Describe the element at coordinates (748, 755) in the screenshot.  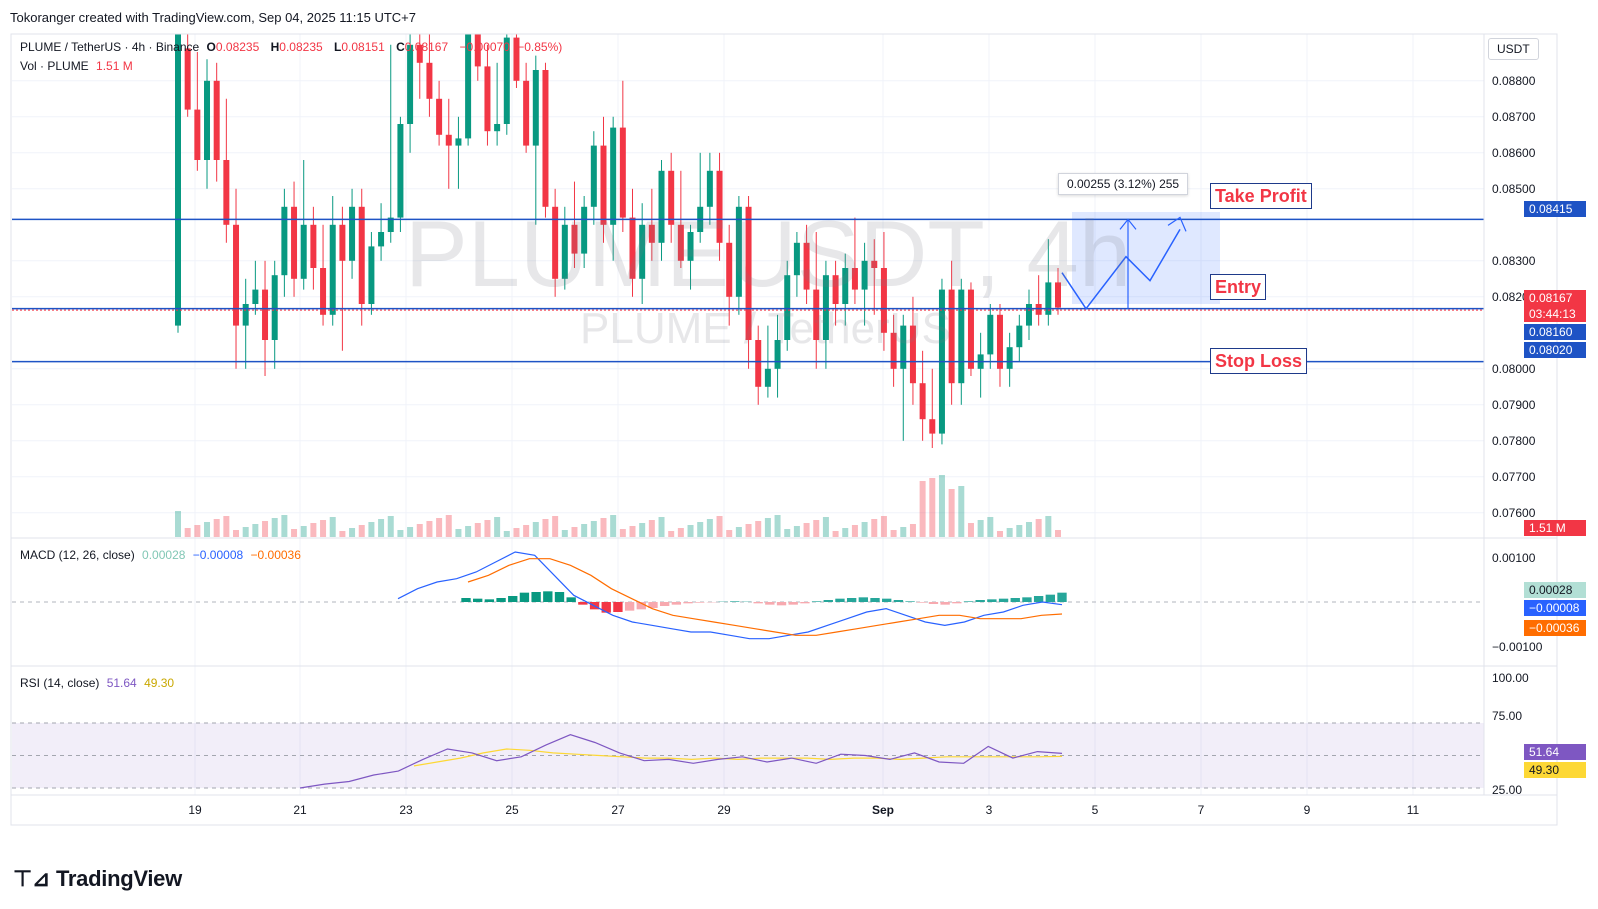
I see `rsi-pane` at that location.